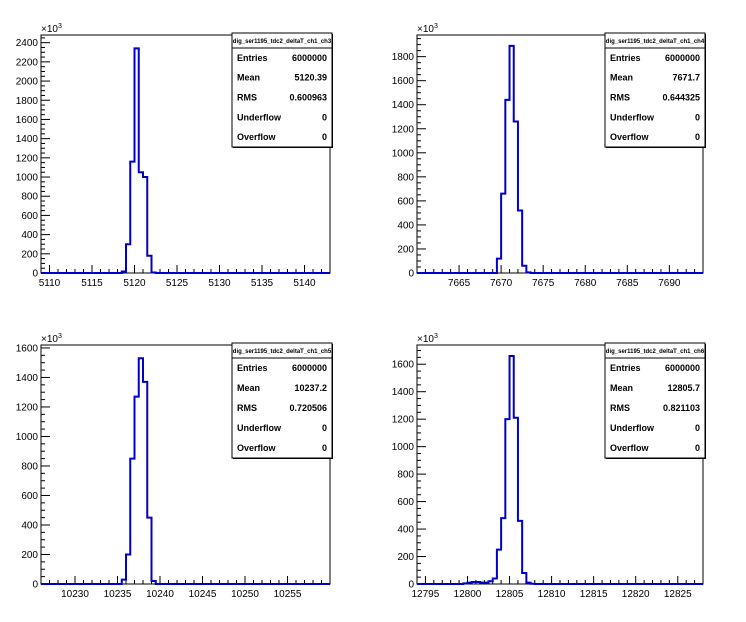  What do you see at coordinates (245, 594) in the screenshot?
I see `x-tick-label: 10250` at bounding box center [245, 594].